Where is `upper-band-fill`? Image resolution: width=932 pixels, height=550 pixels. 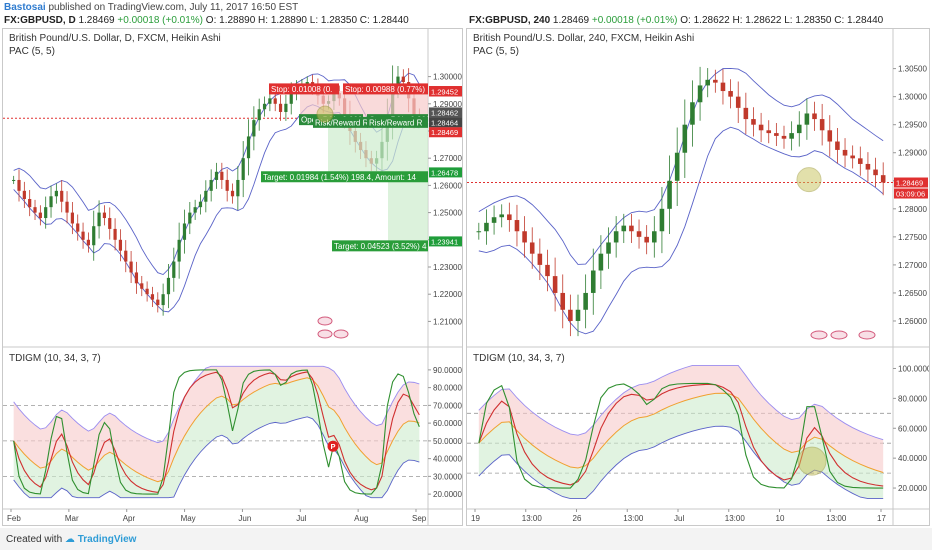 upper-band-fill is located at coordinates (216, 424).